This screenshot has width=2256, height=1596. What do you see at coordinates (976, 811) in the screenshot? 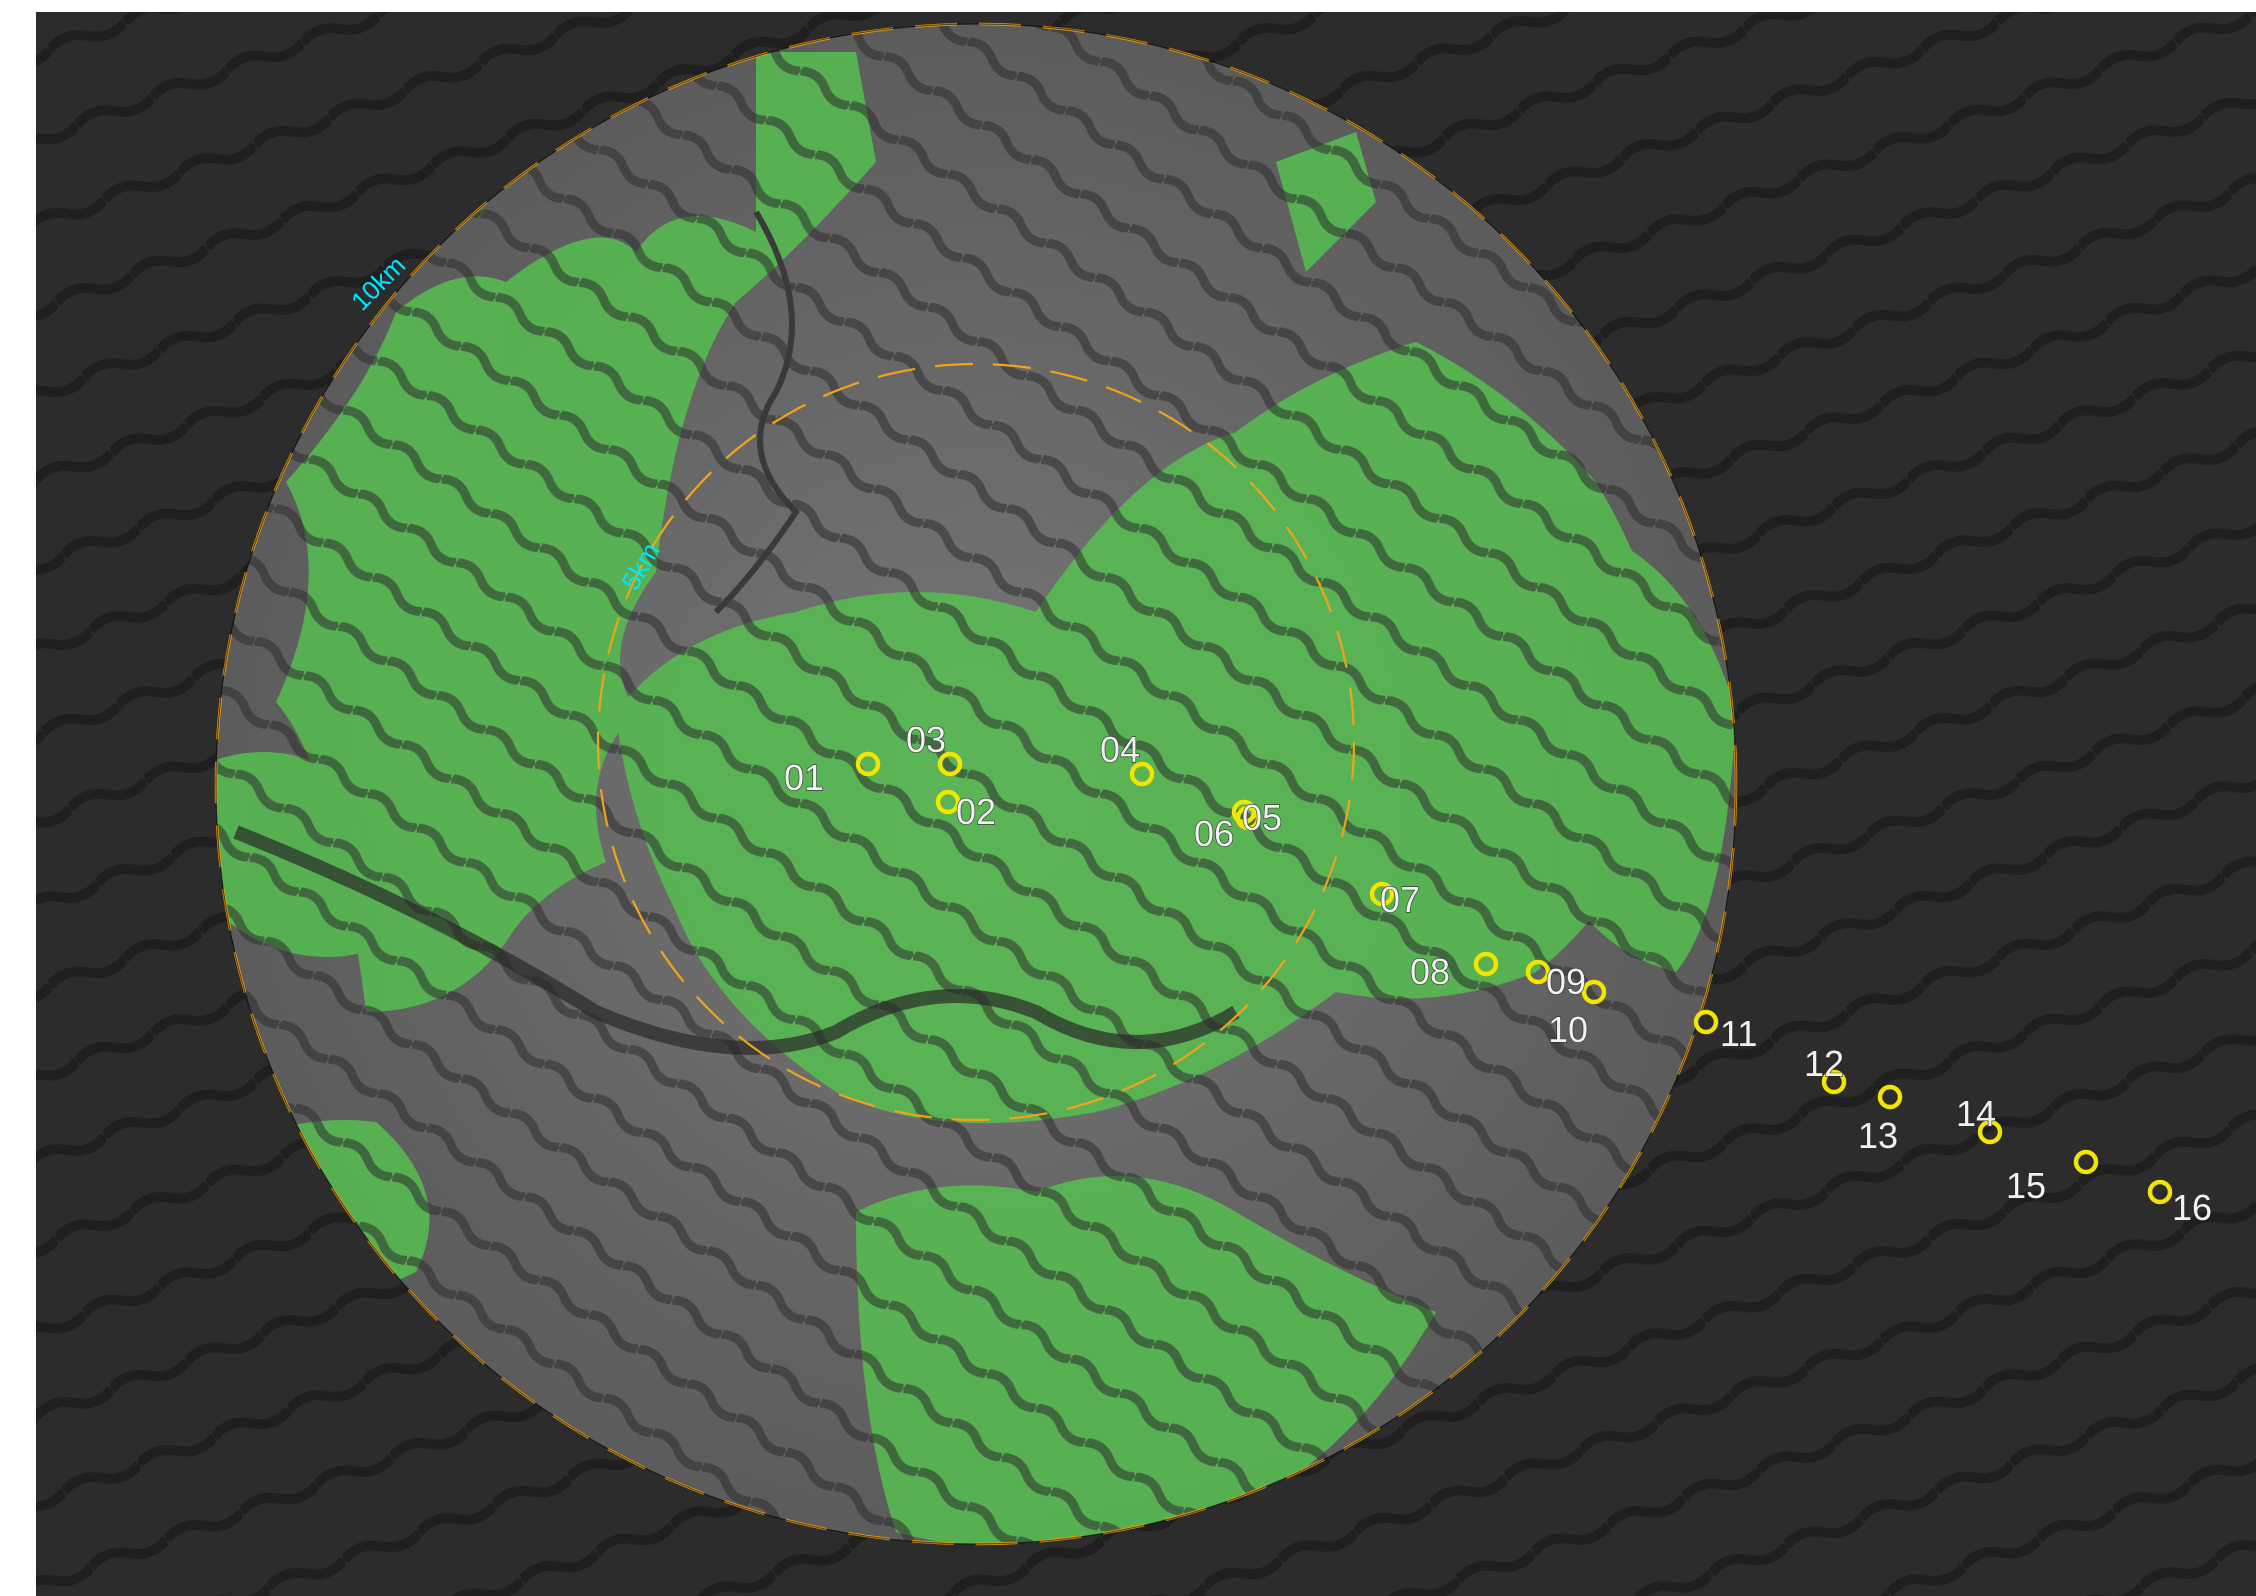
I see `site-label-02: 02` at bounding box center [976, 811].